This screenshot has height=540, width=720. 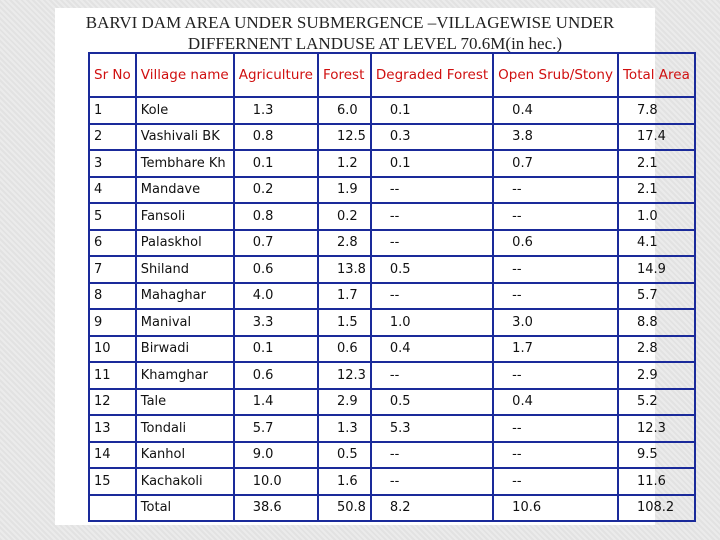 I want to click on table-row: 5 Fansoli 0.8 0.2 -- -- 1.0, so click(x=392, y=216).